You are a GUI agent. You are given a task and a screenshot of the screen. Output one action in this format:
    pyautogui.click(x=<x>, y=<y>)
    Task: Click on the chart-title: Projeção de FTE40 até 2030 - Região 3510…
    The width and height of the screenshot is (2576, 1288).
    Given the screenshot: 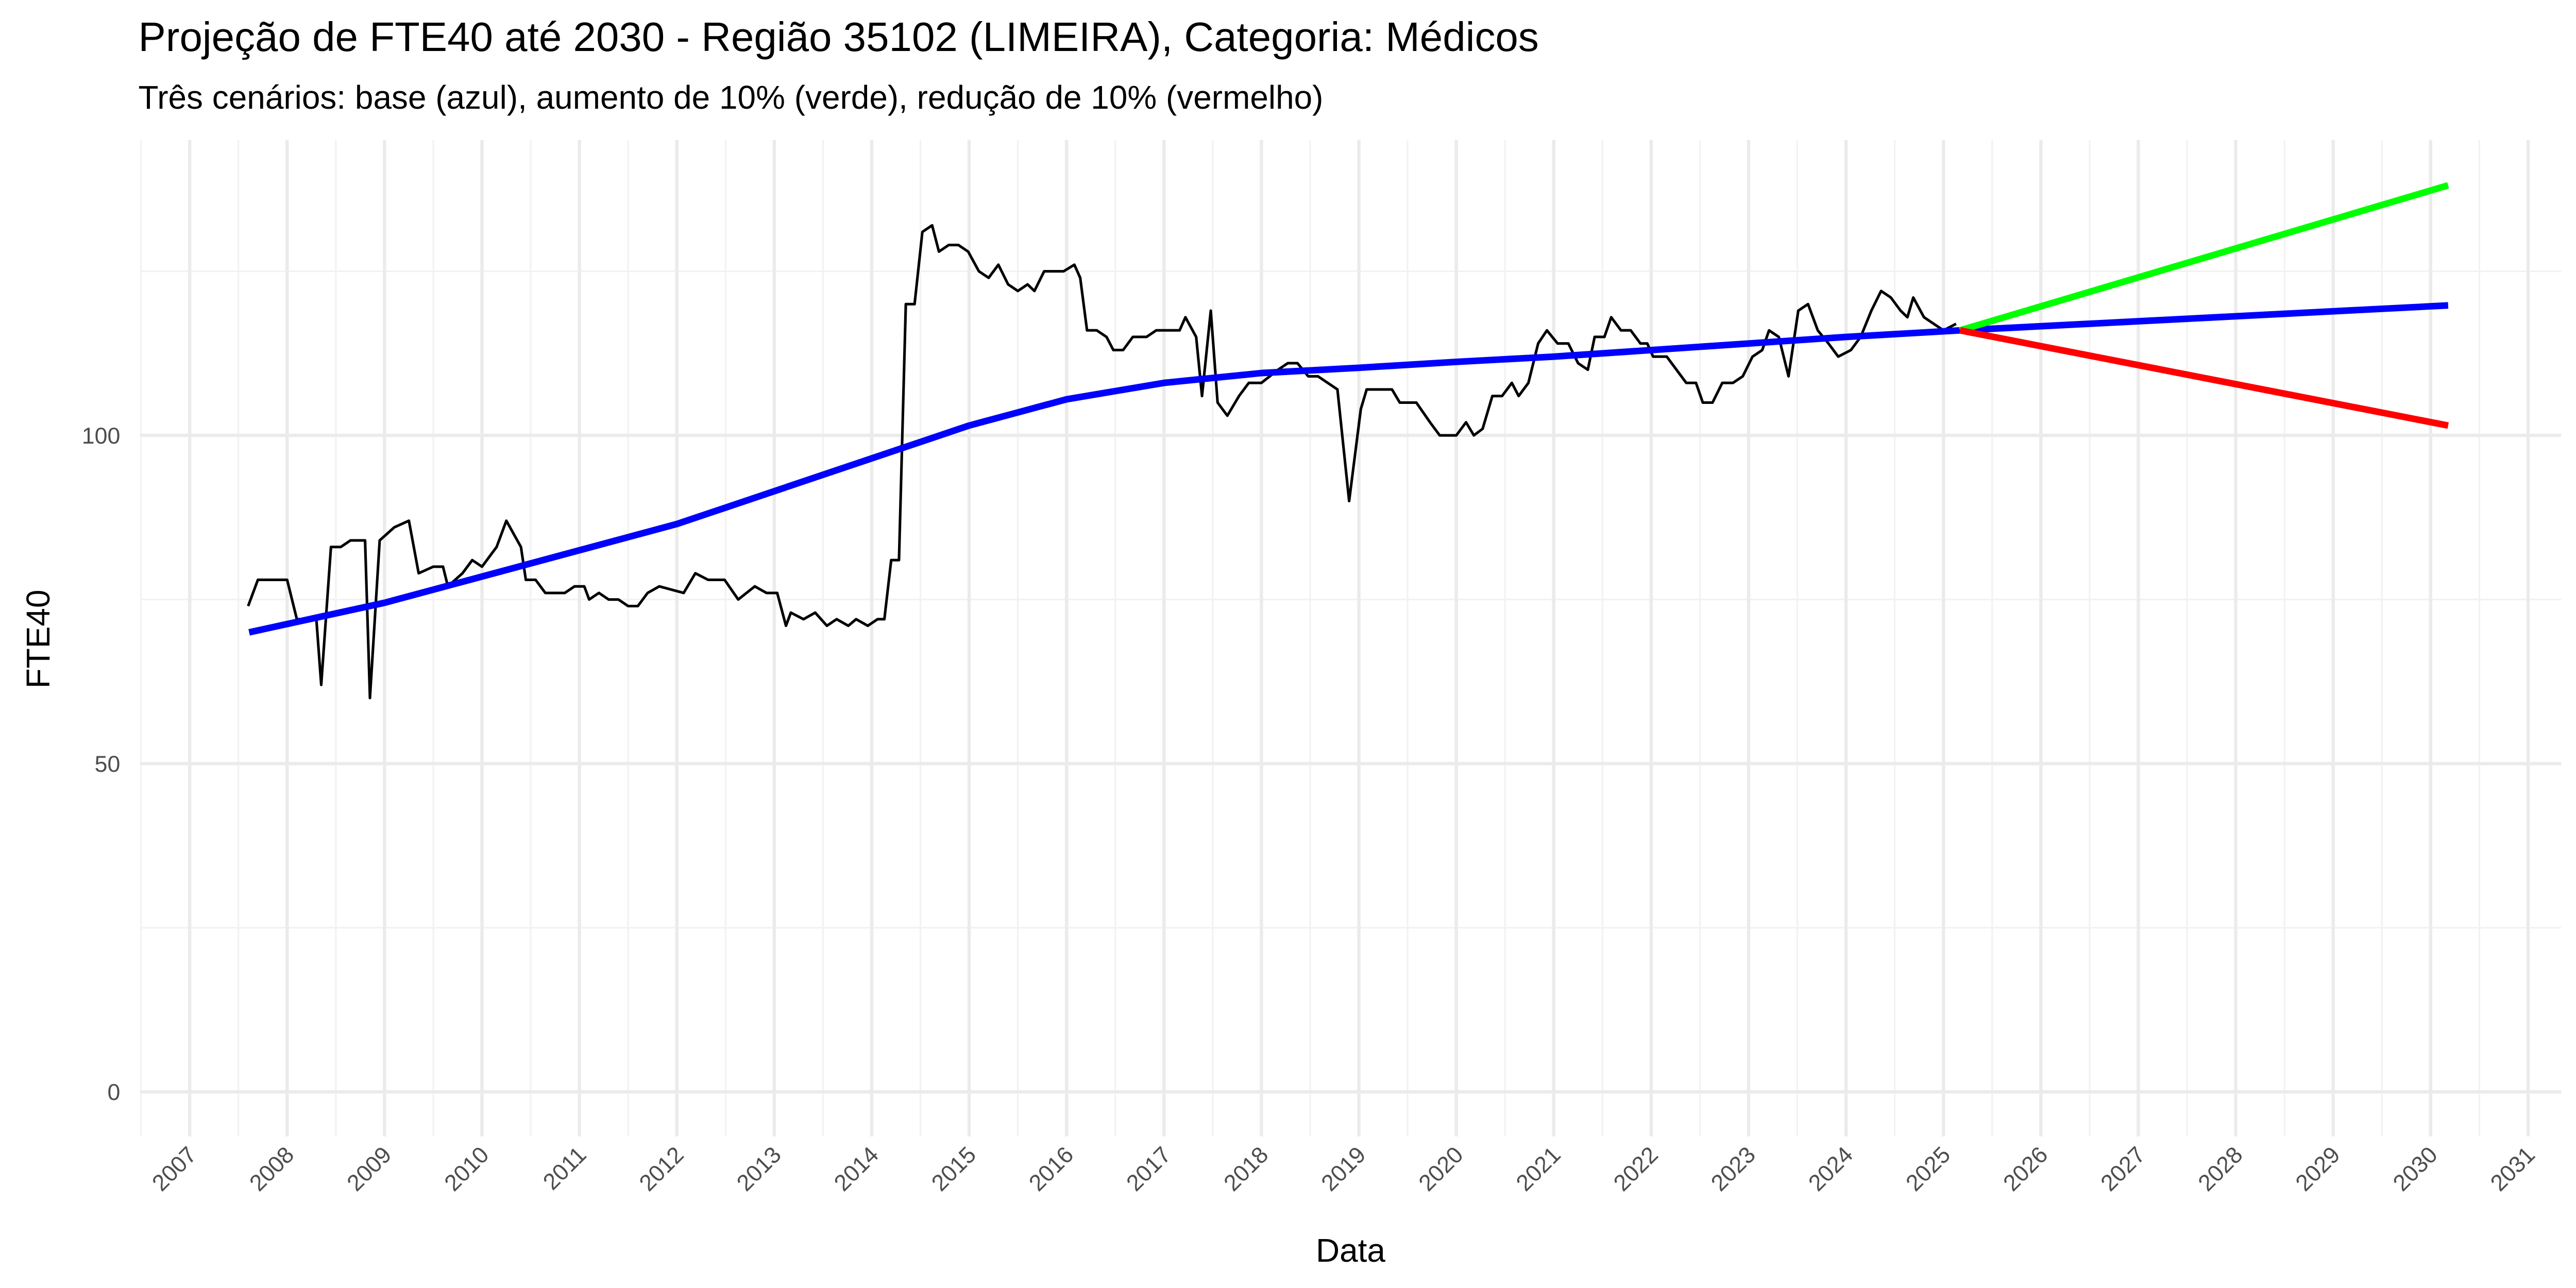 What is the action you would take?
    pyautogui.click(x=839, y=37)
    